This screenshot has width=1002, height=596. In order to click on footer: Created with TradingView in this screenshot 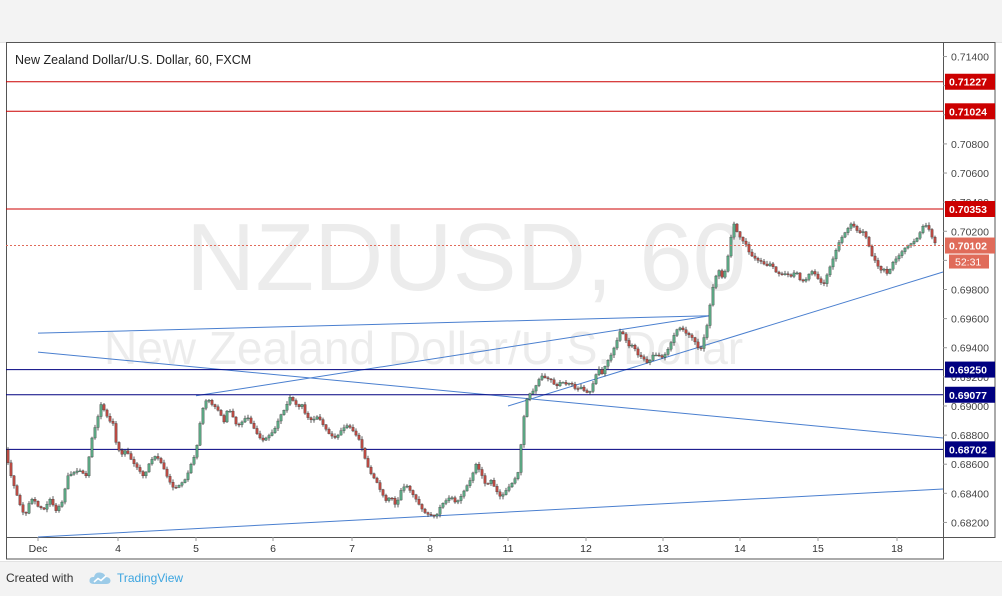, I will do `click(501, 578)`.